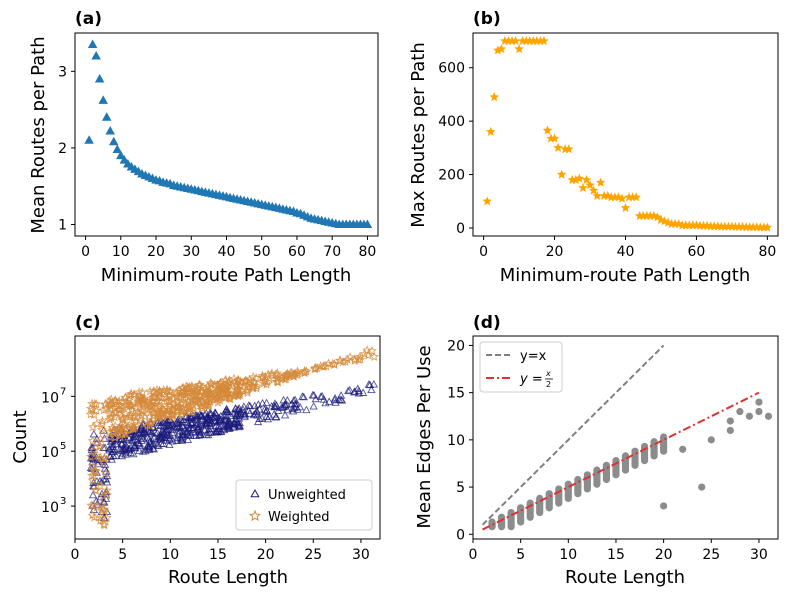 The width and height of the screenshot is (789, 597). What do you see at coordinates (531, 379) in the screenshot?
I see `legend-half-prefix: y =` at bounding box center [531, 379].